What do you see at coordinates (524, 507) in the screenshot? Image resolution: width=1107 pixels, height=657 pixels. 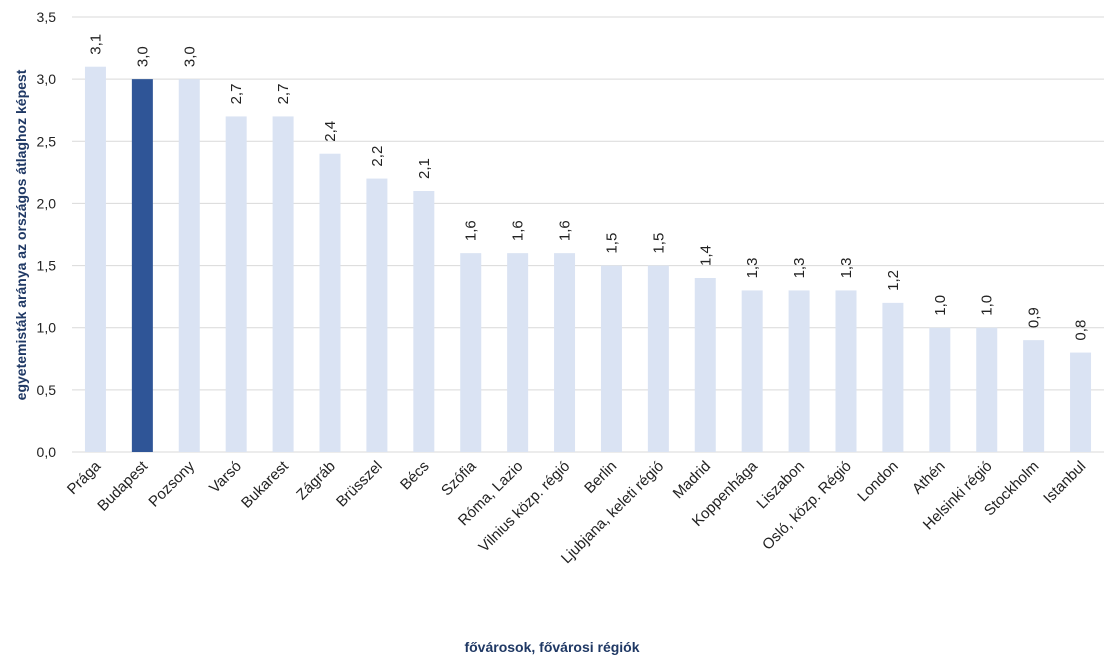 I see `category-label: Vilnius közp. régió` at bounding box center [524, 507].